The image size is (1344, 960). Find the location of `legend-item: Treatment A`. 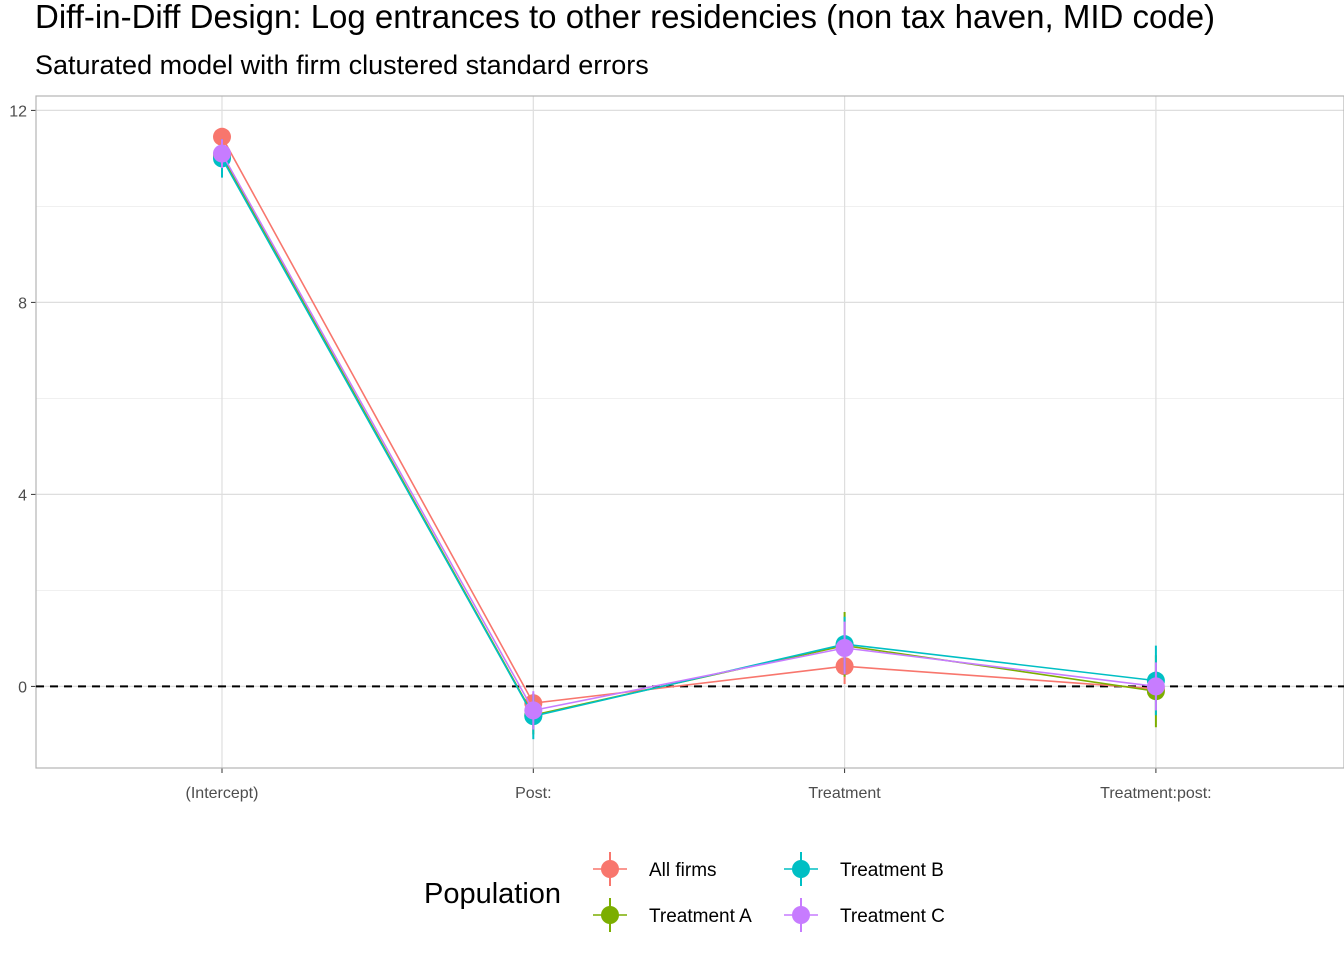

legend-item: Treatment A is located at coordinates (672, 915).